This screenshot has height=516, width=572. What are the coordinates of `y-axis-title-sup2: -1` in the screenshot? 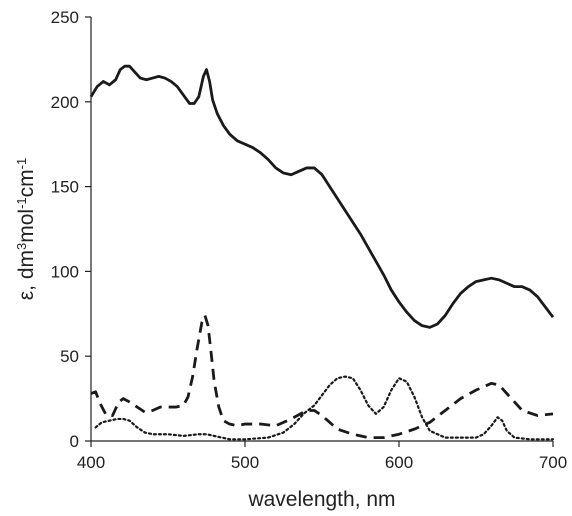 It's located at (21, 203).